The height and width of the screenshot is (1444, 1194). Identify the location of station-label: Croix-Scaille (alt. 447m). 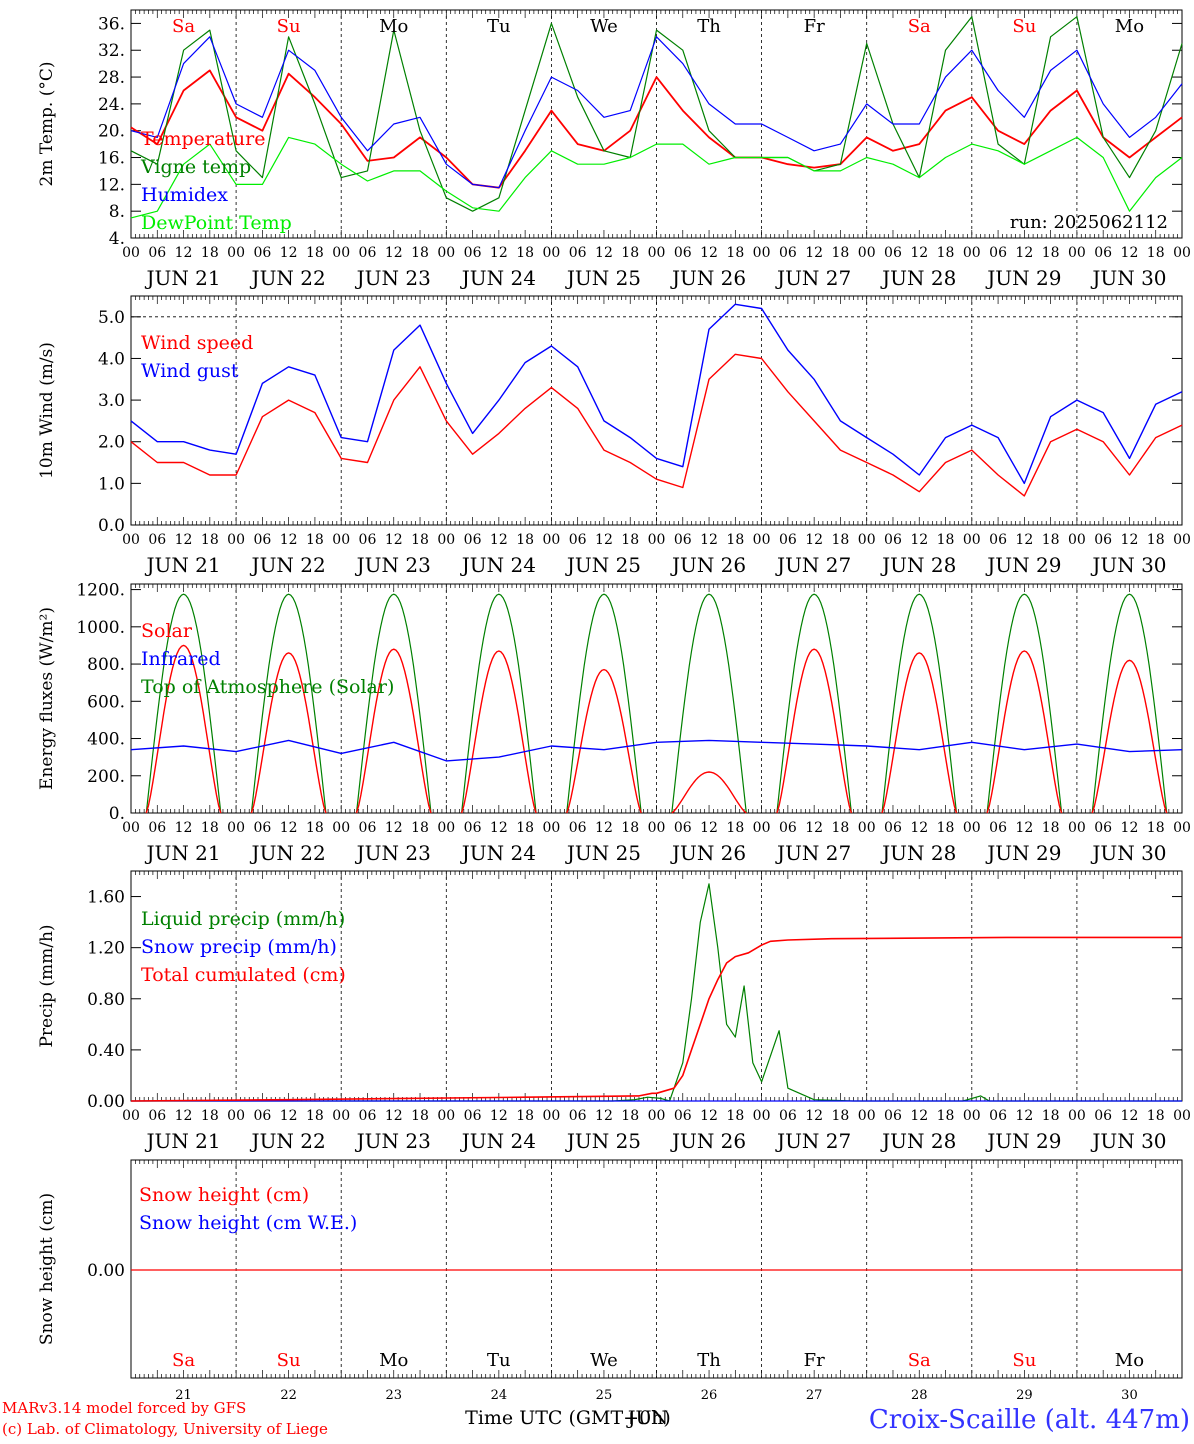
(1029, 1420).